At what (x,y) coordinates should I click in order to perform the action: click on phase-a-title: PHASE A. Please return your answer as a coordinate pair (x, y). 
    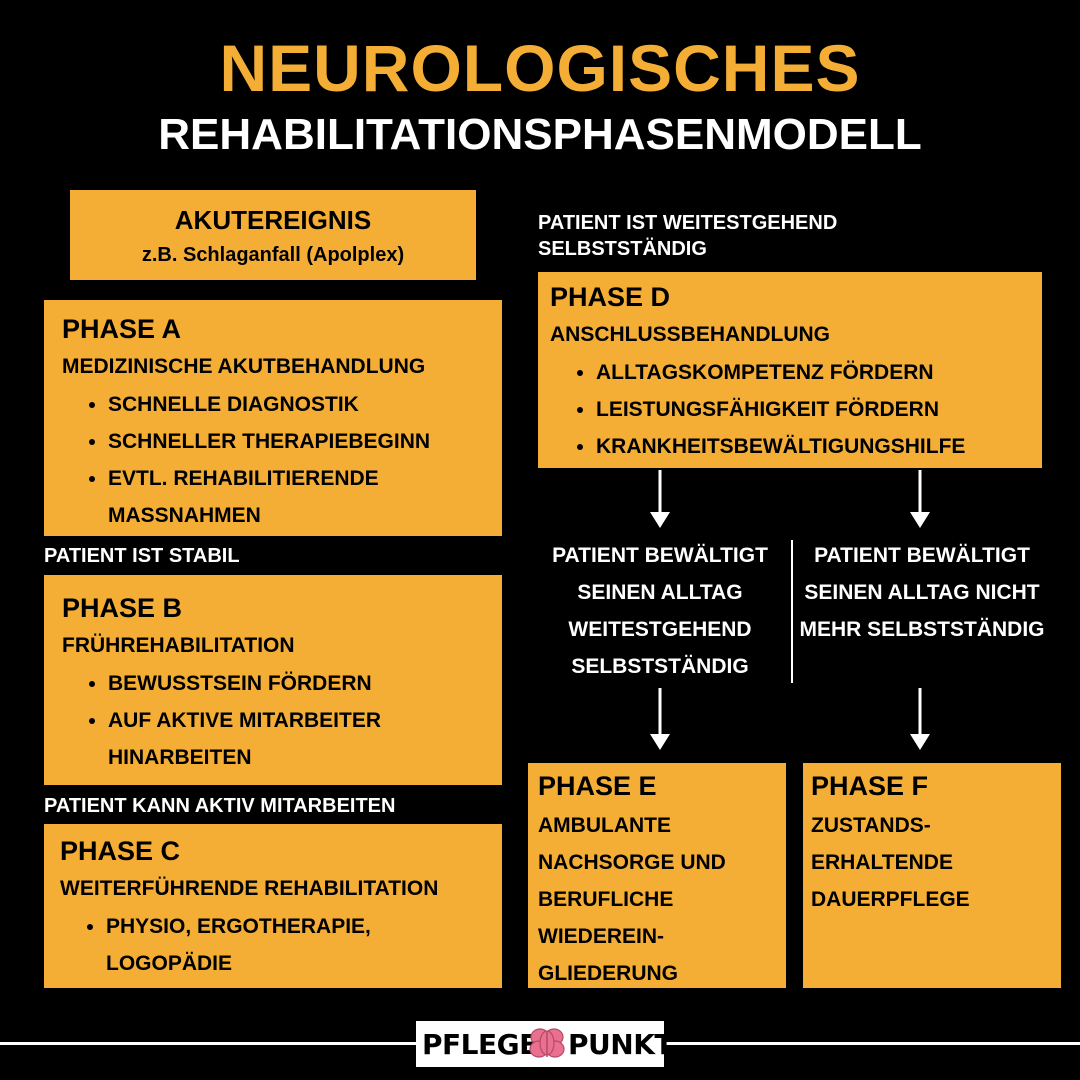
    Looking at the image, I should click on (122, 329).